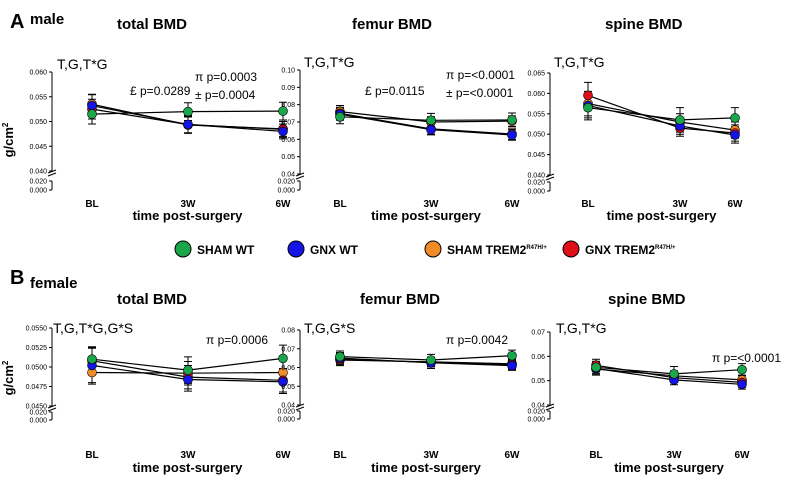 The image size is (788, 486). I want to click on chart-annotation: ± p=<0.0001, so click(480, 93).